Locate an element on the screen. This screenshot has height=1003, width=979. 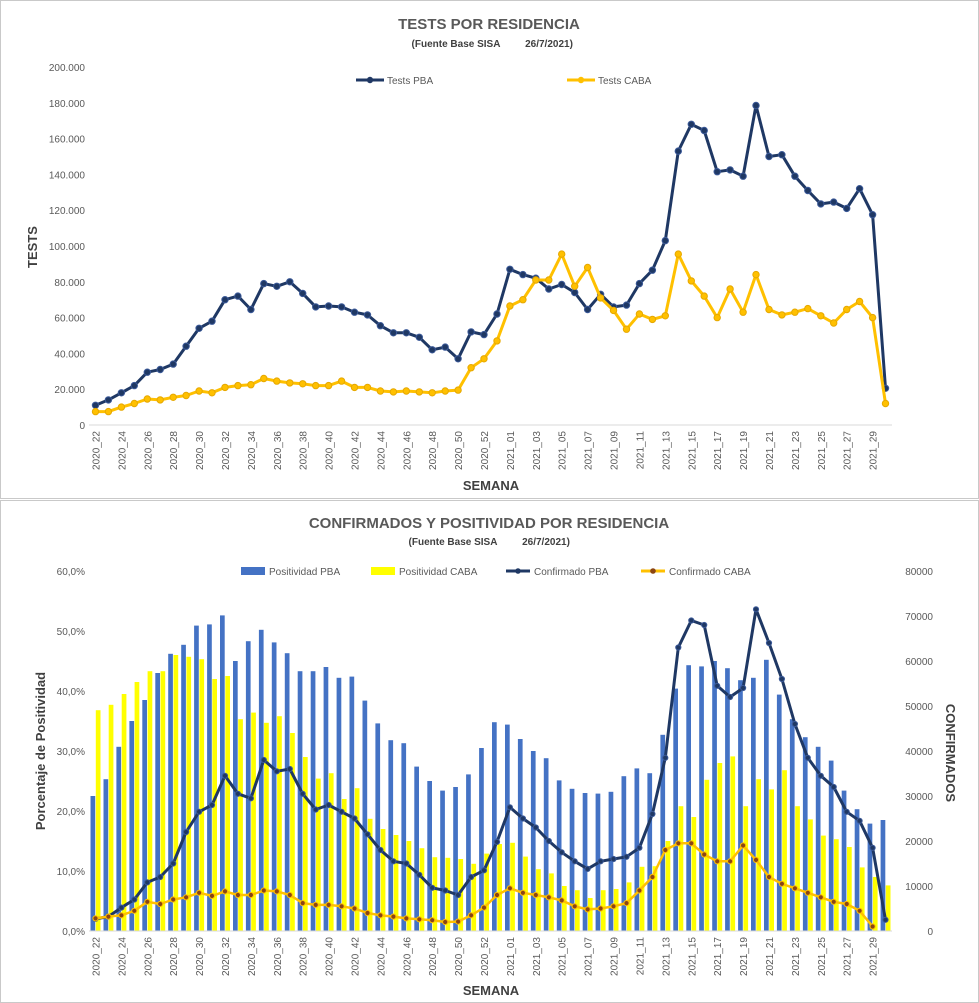
y-tick-label: 0,0% is located at coordinates (73, 932).